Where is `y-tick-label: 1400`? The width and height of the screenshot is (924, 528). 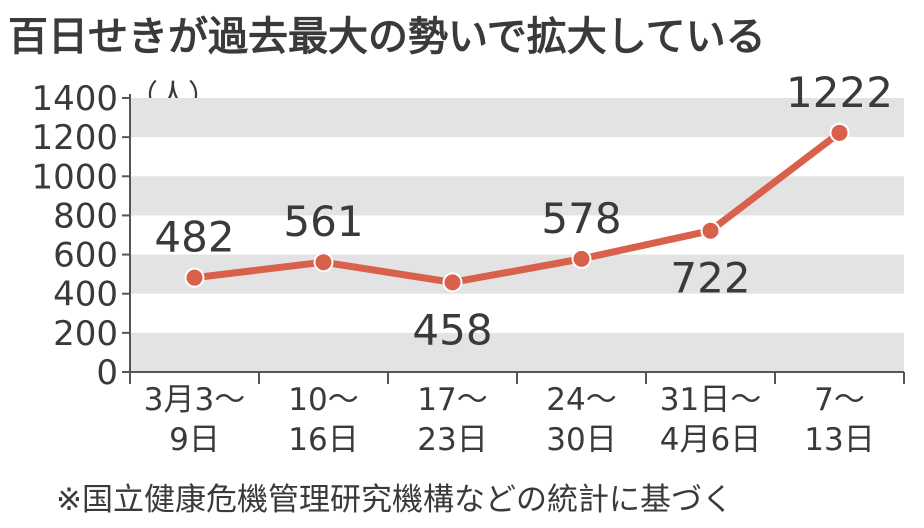
y-tick-label: 1400 is located at coordinates (74, 99).